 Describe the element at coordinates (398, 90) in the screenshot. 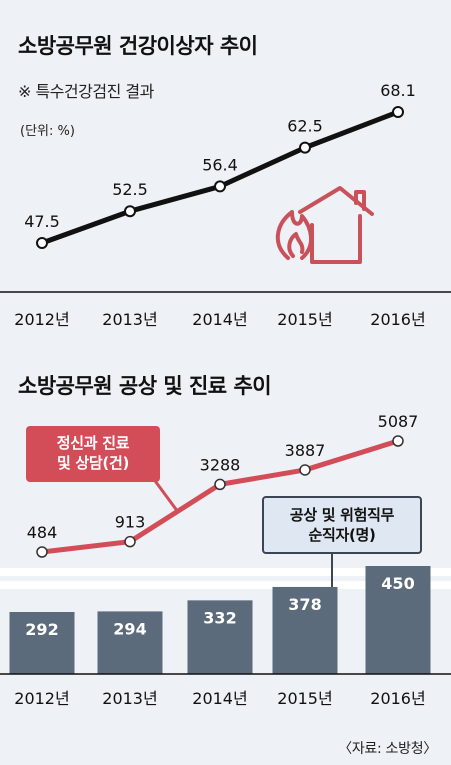

I see `health-value-label: 68.1` at that location.